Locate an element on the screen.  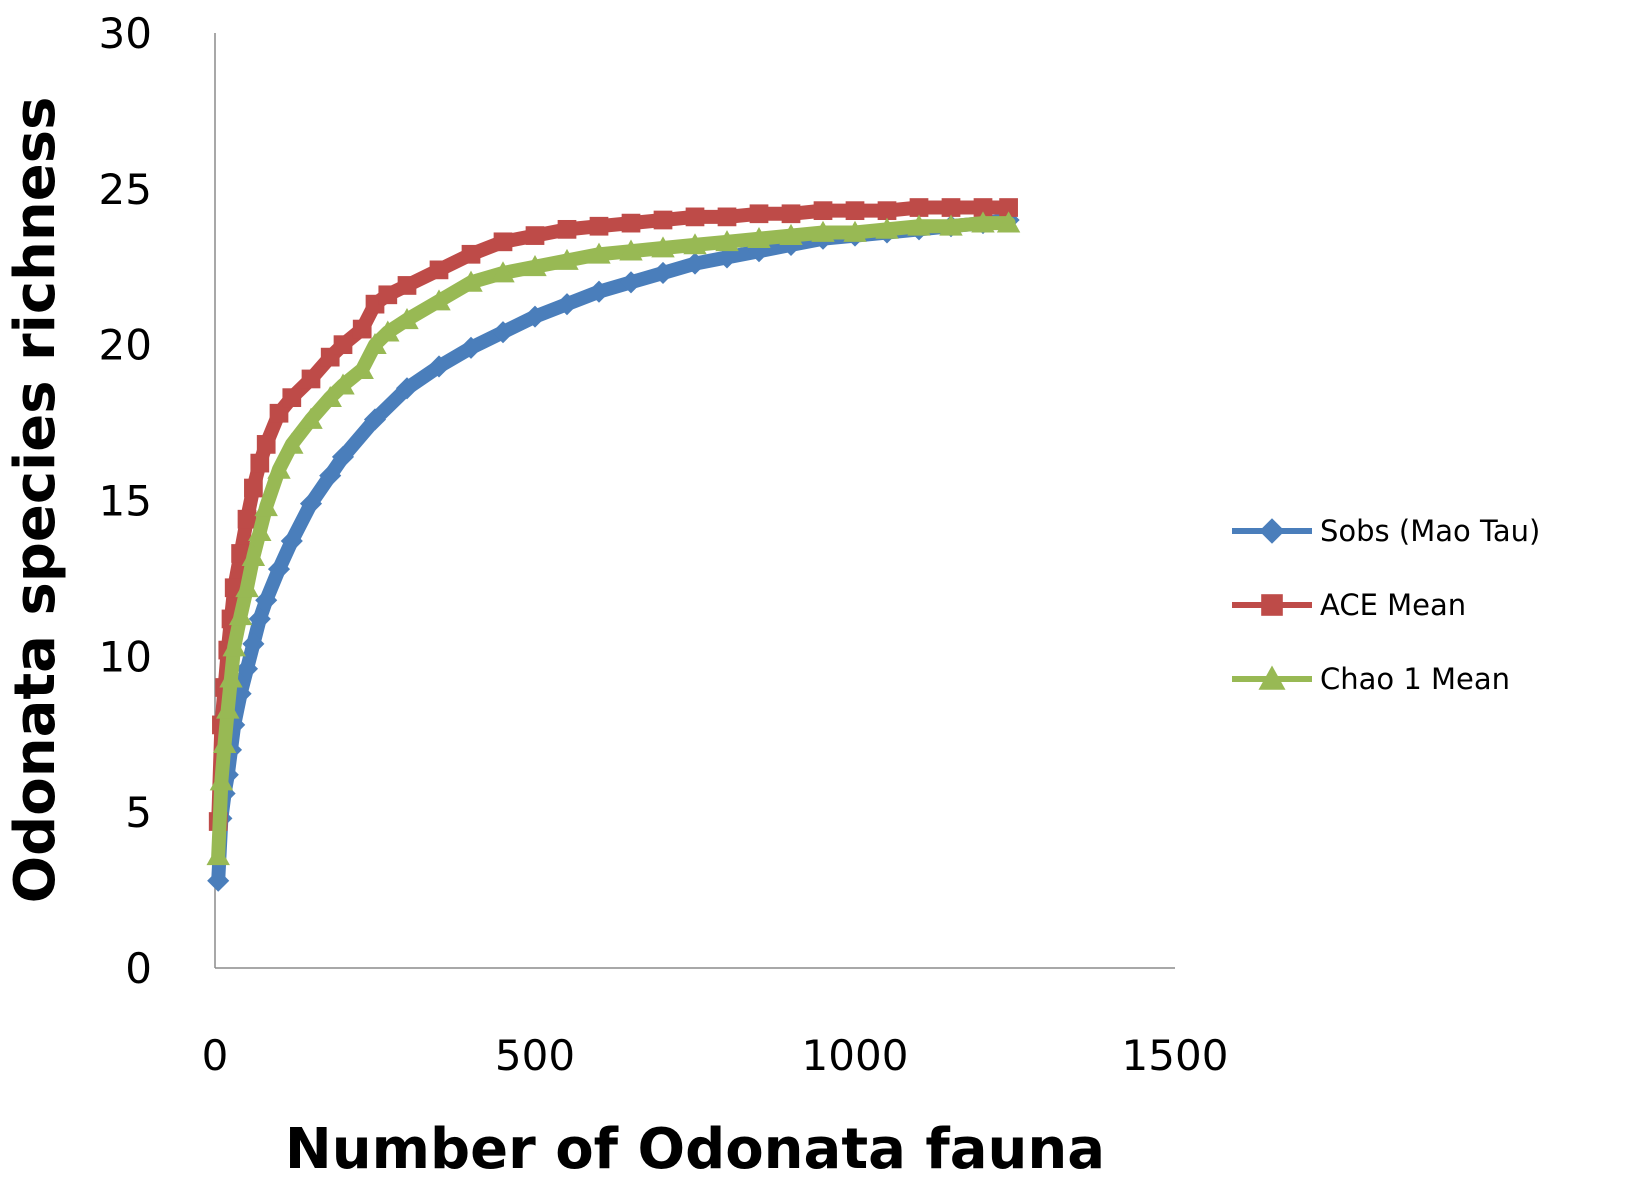
y-tick-label: 10 is located at coordinates (125, 656).